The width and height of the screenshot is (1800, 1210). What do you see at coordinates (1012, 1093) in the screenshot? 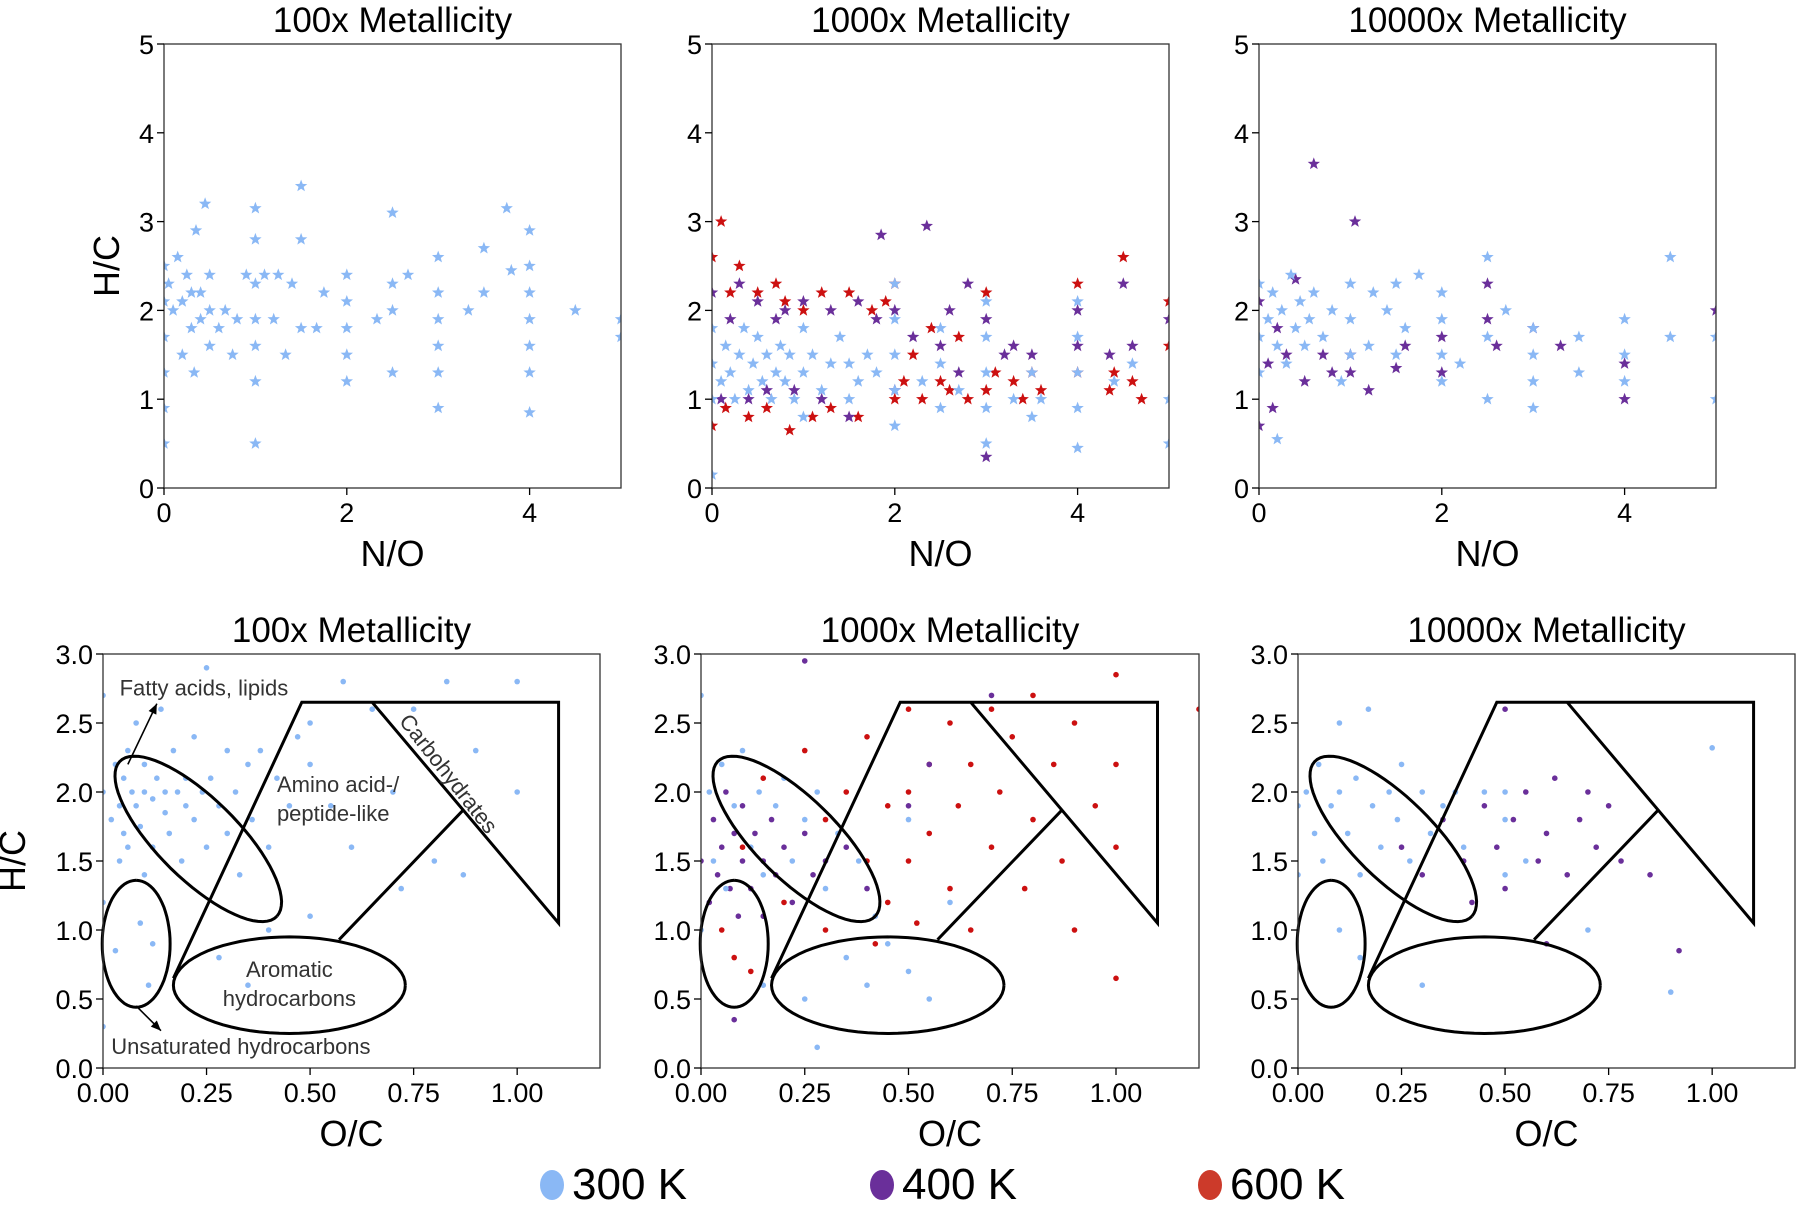
I see `x-tick-label: 0.75` at bounding box center [1012, 1093].